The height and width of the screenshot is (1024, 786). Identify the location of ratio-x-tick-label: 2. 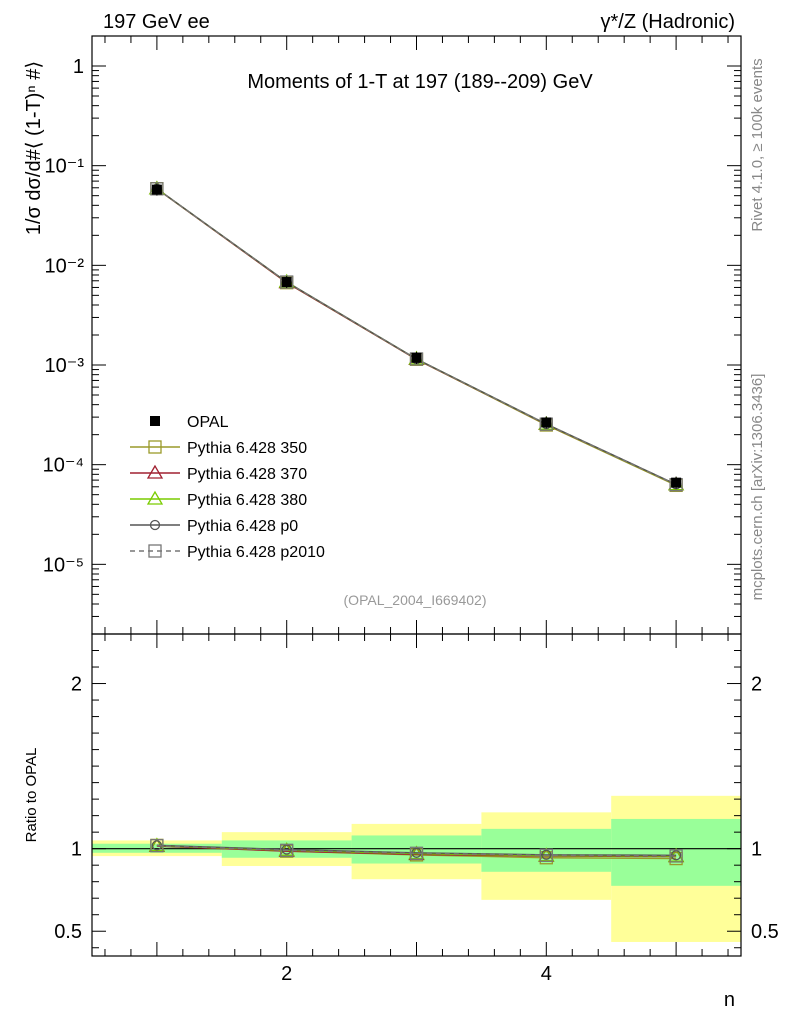
(286, 974).